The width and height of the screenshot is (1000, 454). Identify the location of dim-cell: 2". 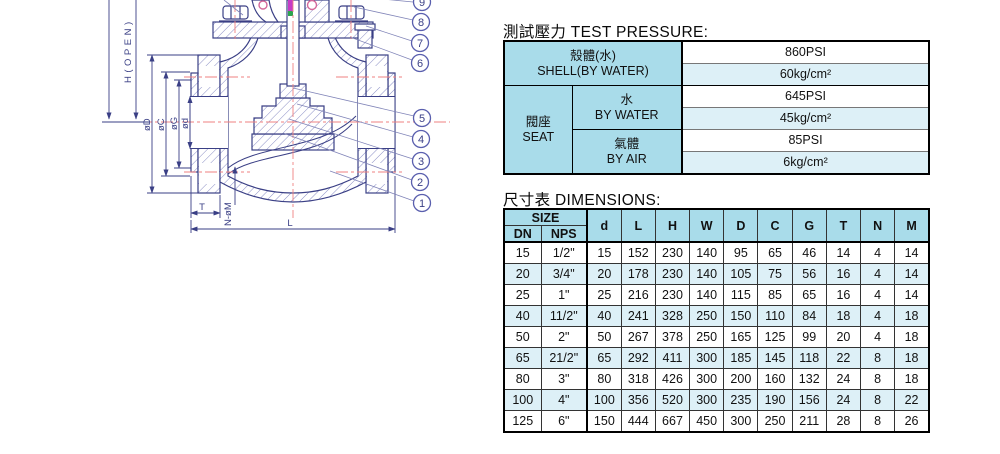
(564, 337).